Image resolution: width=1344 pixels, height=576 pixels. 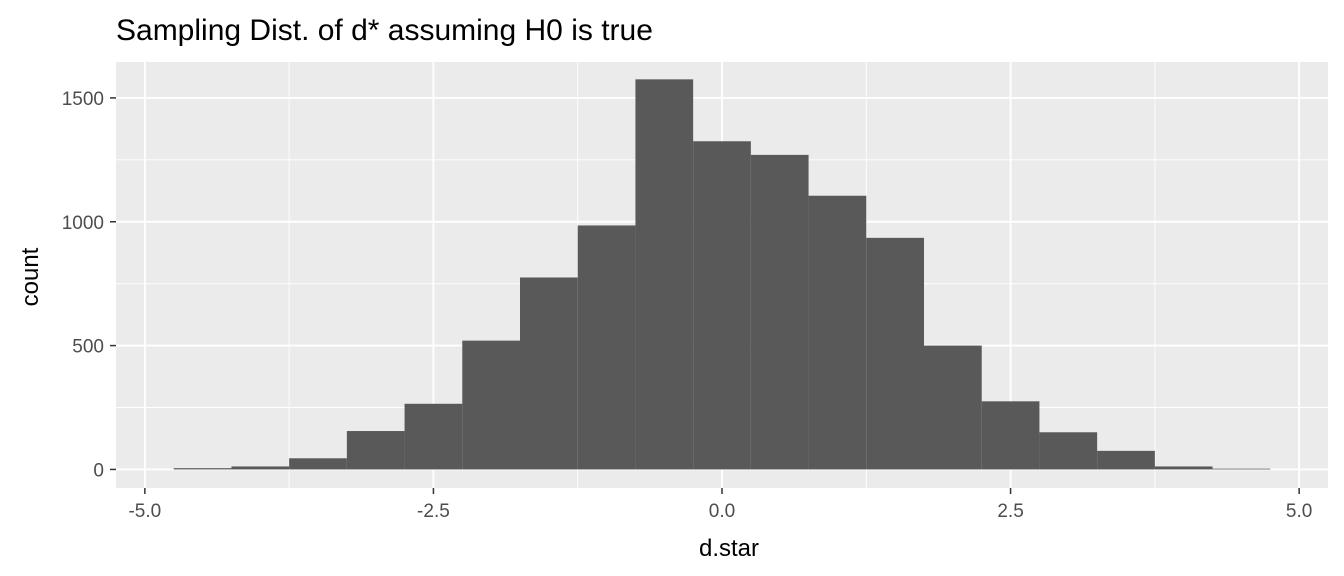 What do you see at coordinates (384, 30) in the screenshot?
I see `chart-title: Sampling Dist. of d* assuming H0 is true` at bounding box center [384, 30].